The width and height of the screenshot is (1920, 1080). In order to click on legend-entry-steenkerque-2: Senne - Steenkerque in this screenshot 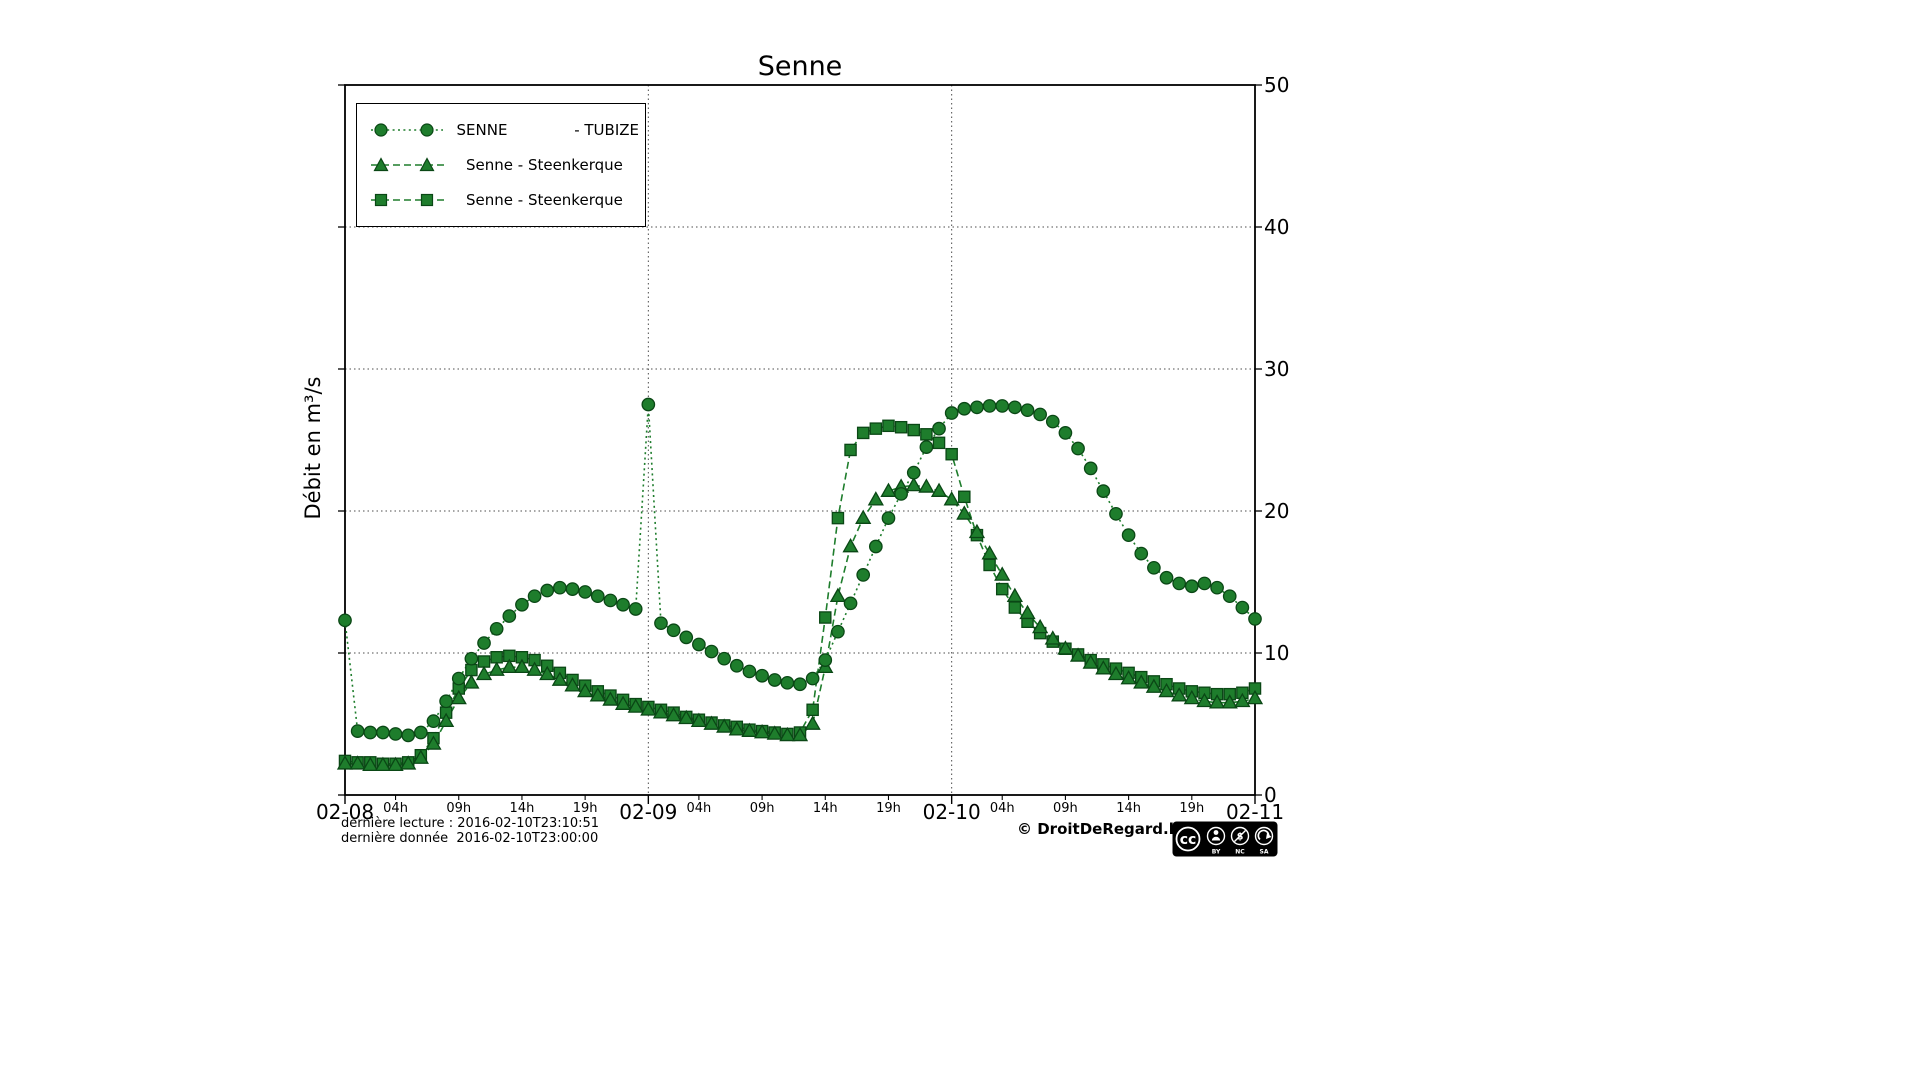, I will do `click(503, 200)`.